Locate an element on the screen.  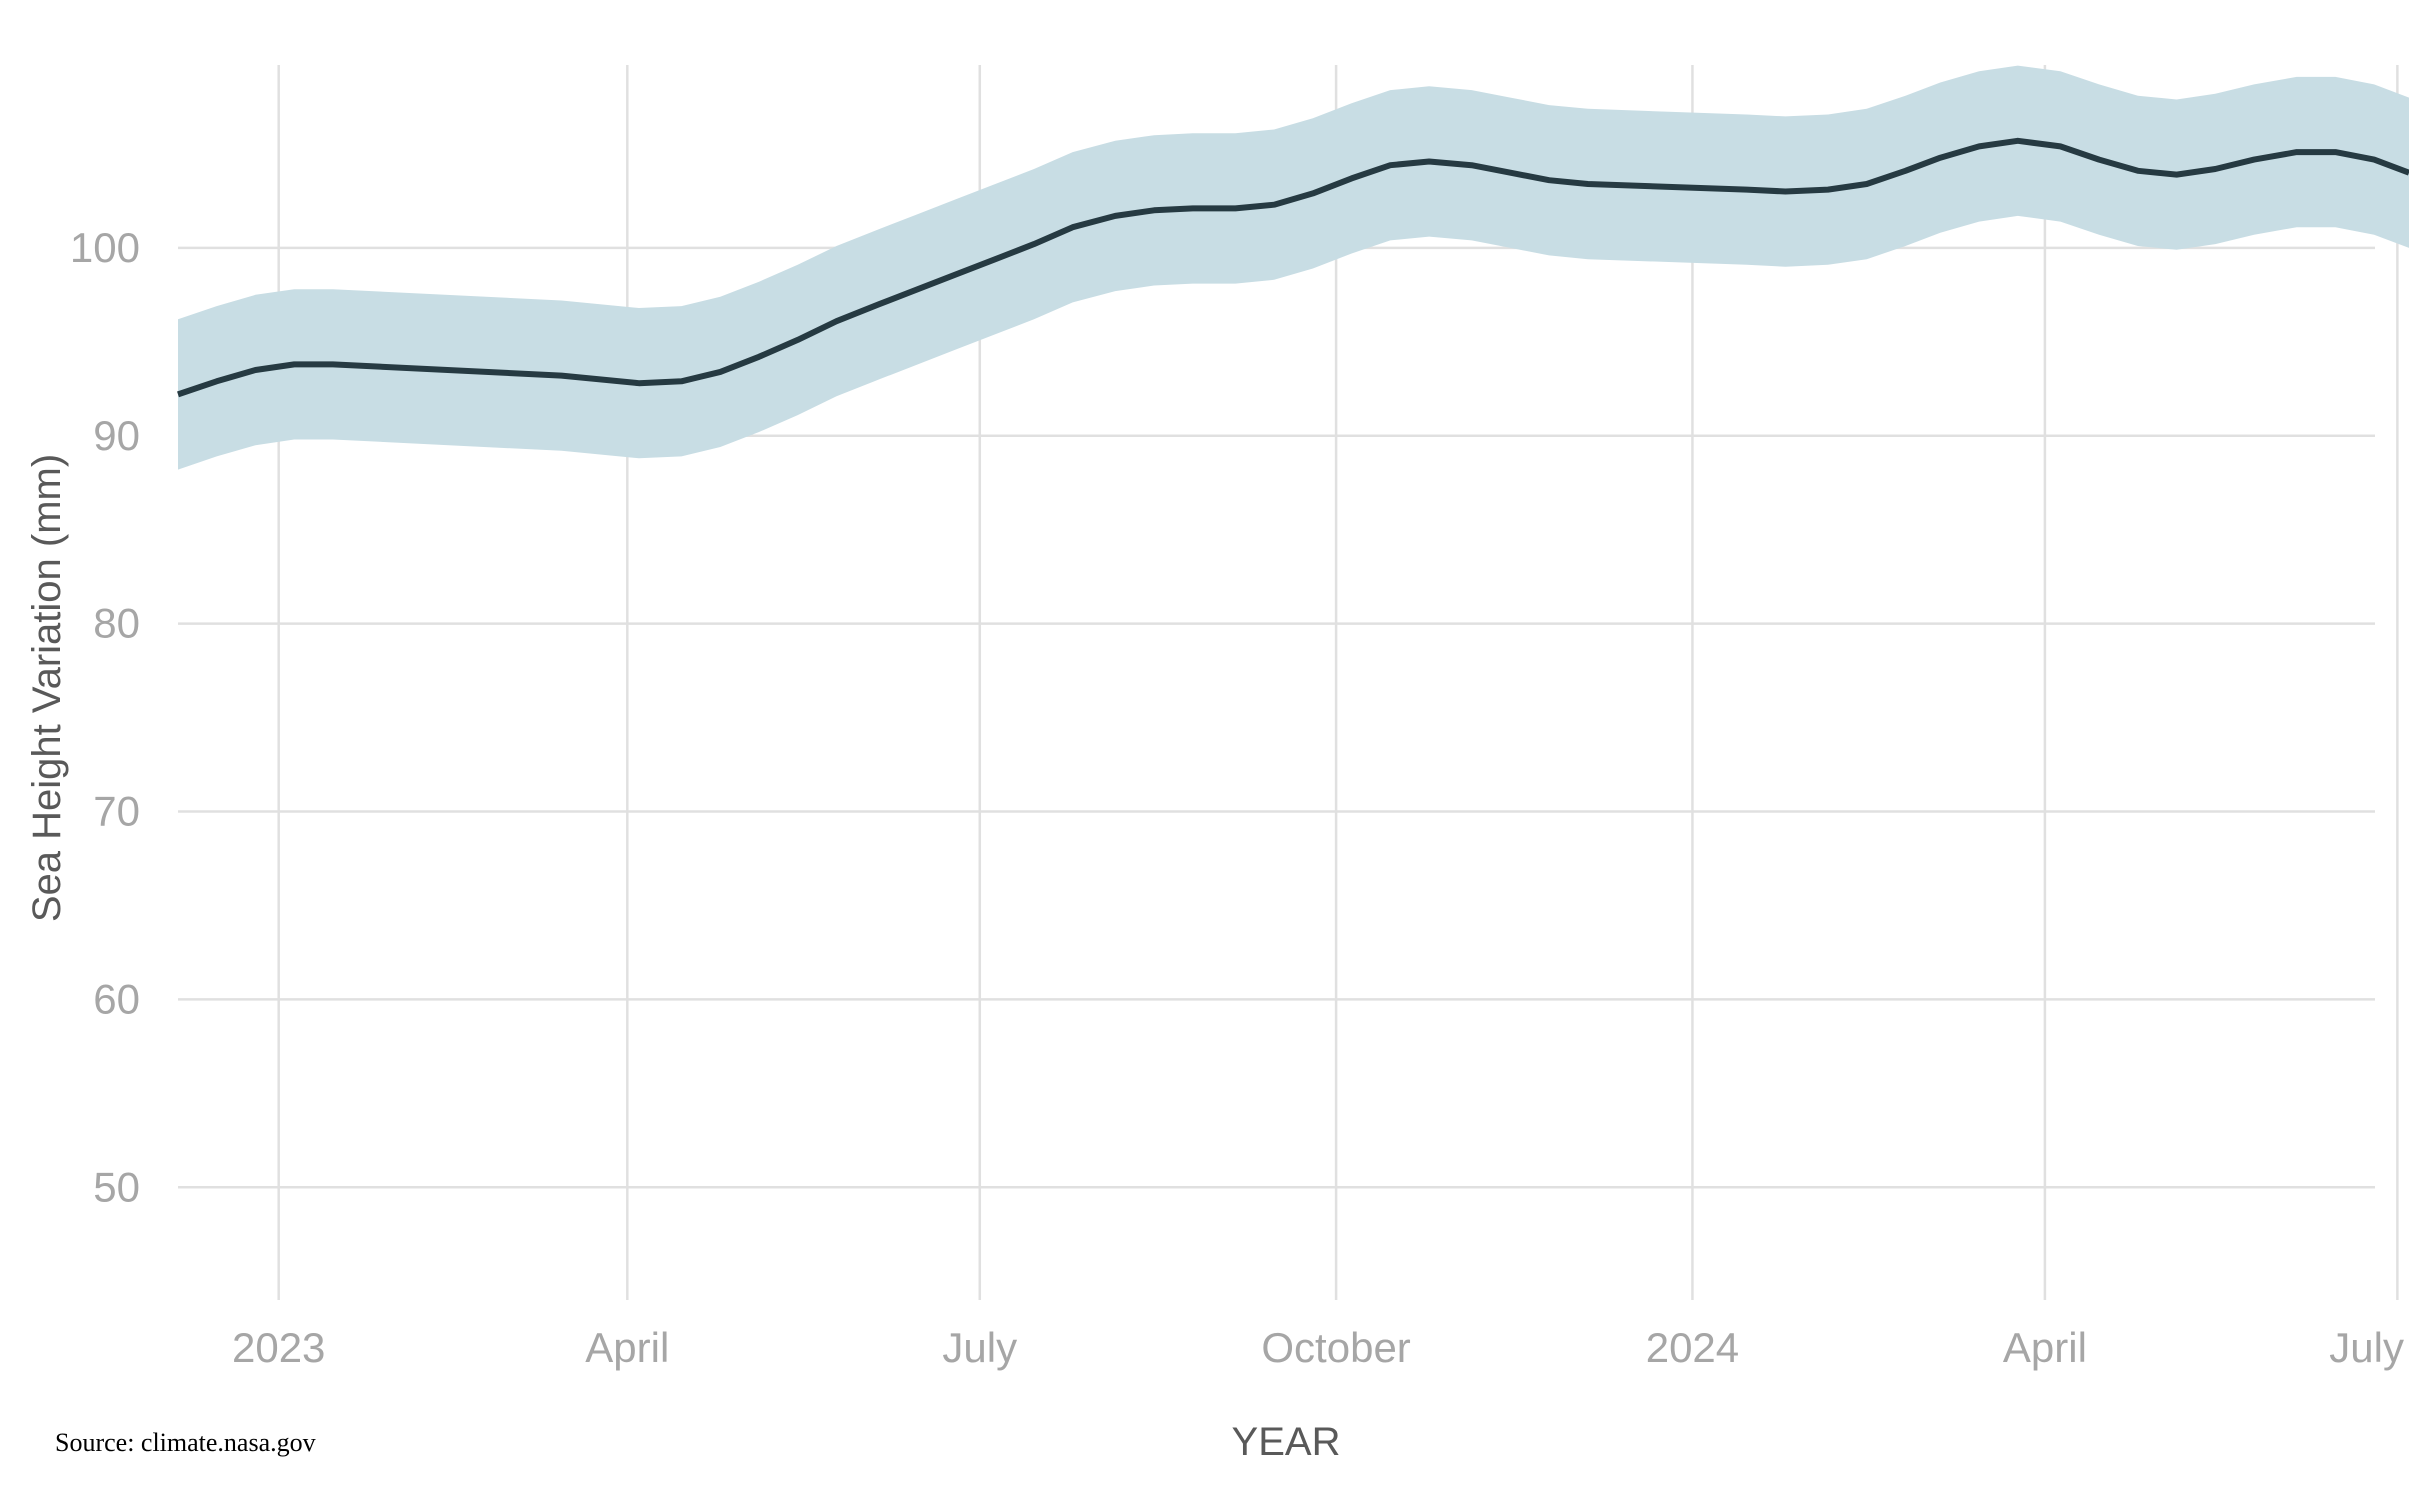
source-note: Source: climate.nasa.gov is located at coordinates (185, 1442).